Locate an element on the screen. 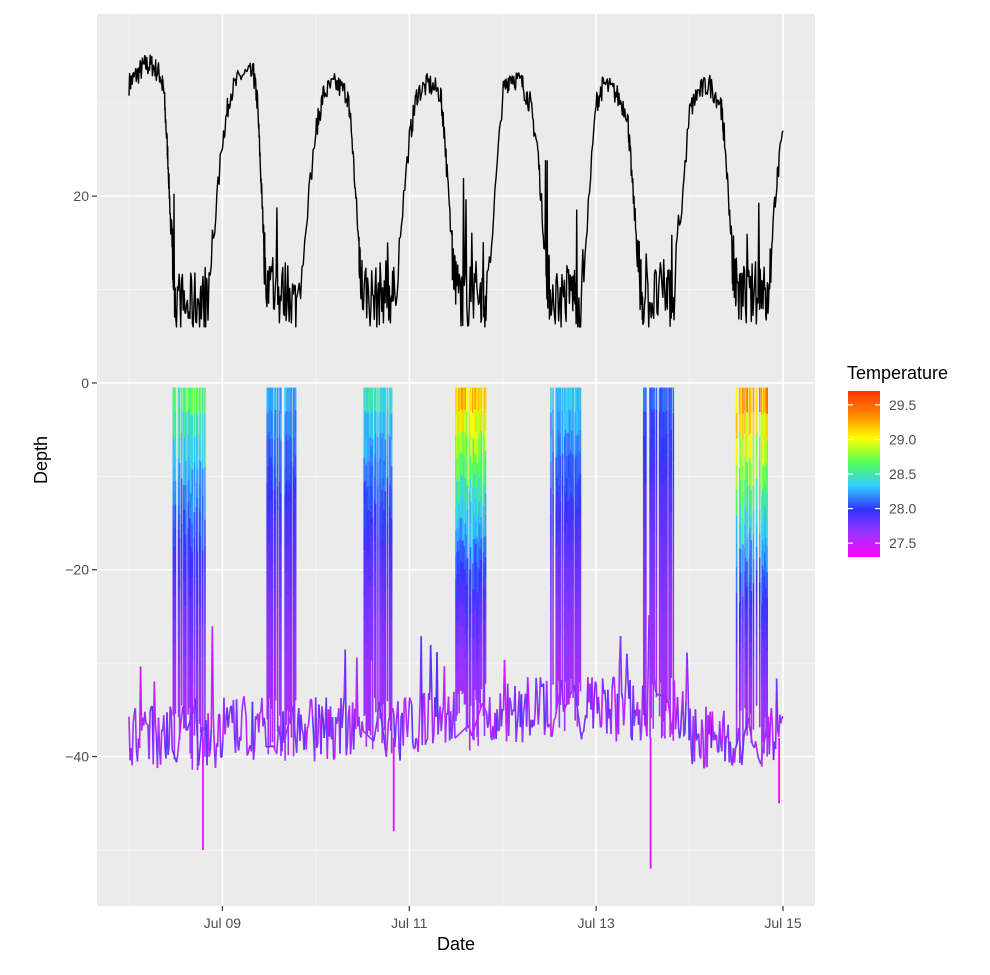  y-axis-ticks: 20 0 −20 −40 is located at coordinates (81, 476).